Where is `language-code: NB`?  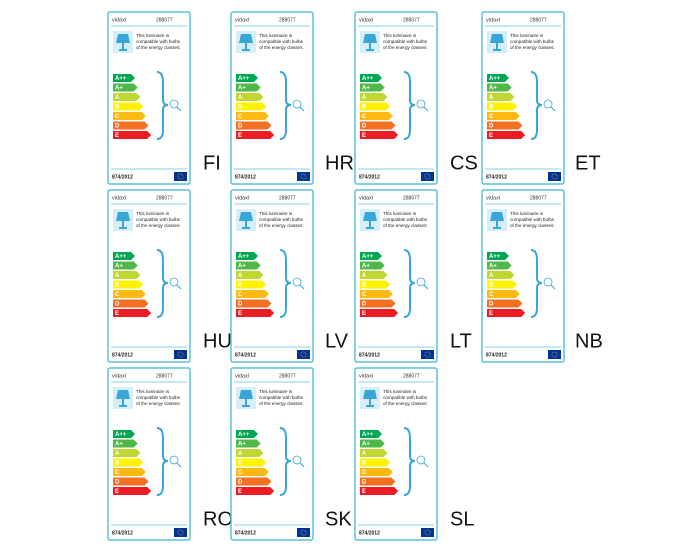
language-code: NB is located at coordinates (589, 341).